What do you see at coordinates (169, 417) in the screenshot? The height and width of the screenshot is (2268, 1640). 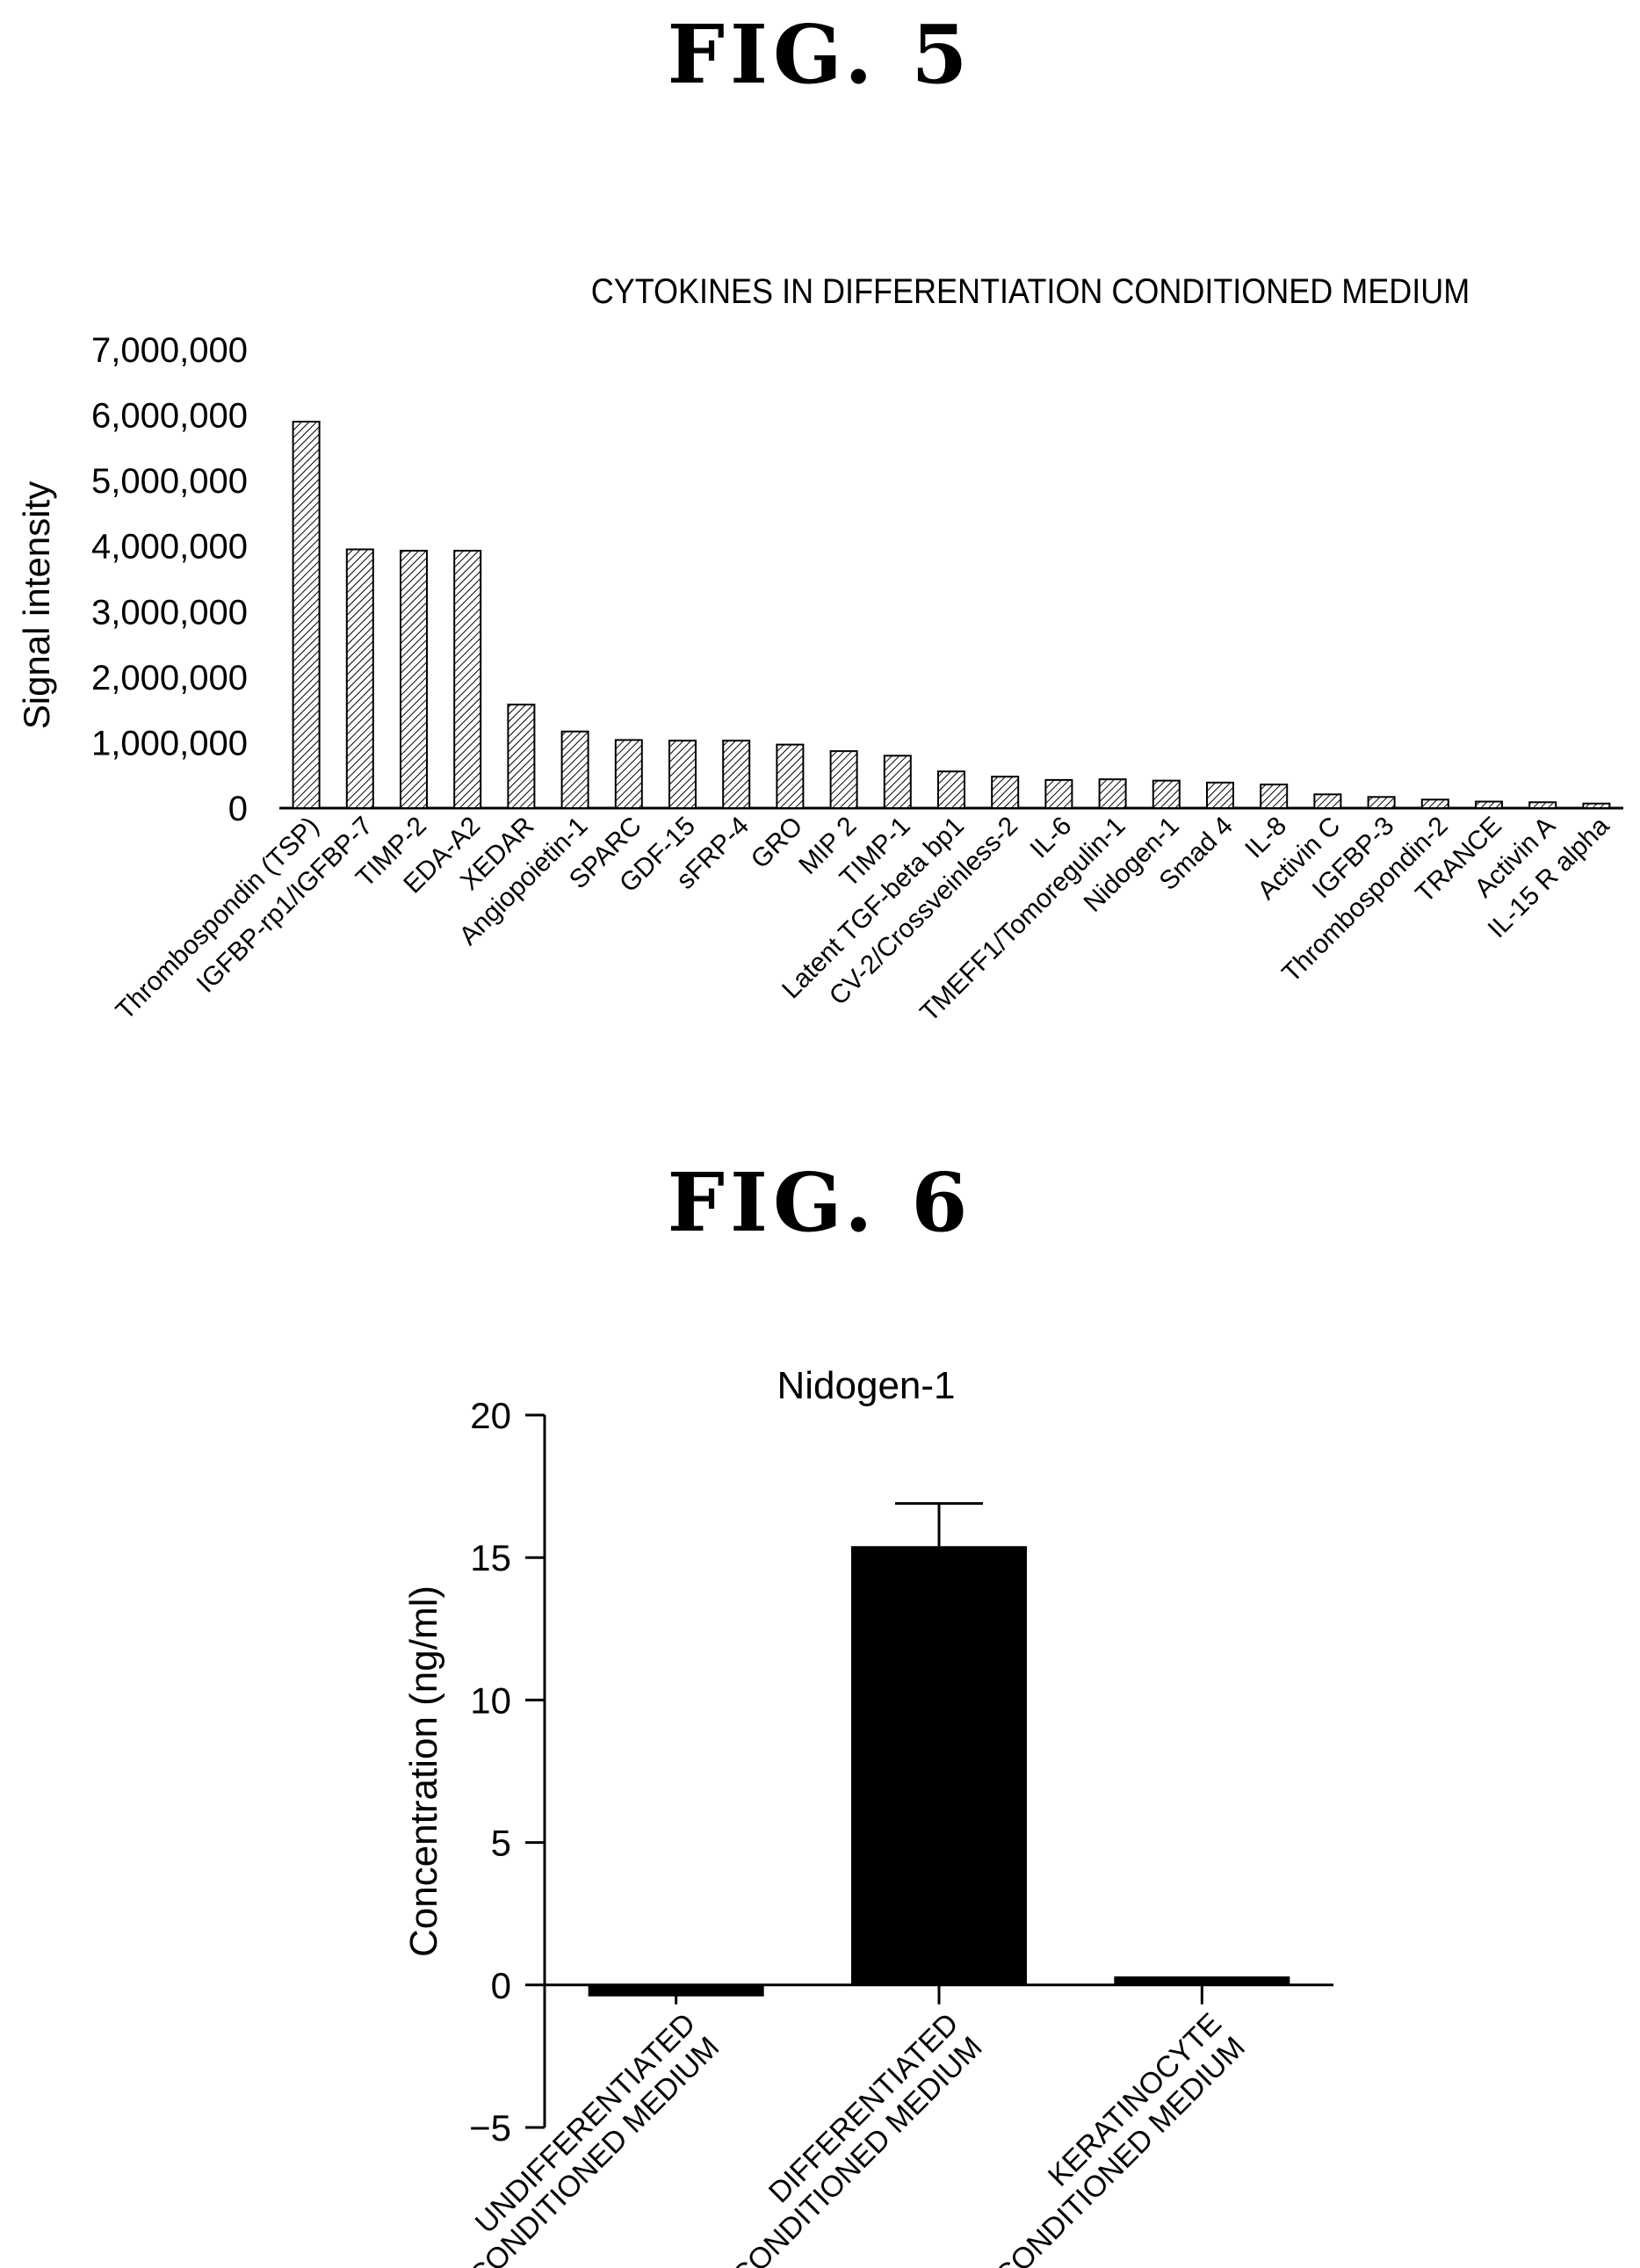 I see `y-tick-label: 6,000,000` at bounding box center [169, 417].